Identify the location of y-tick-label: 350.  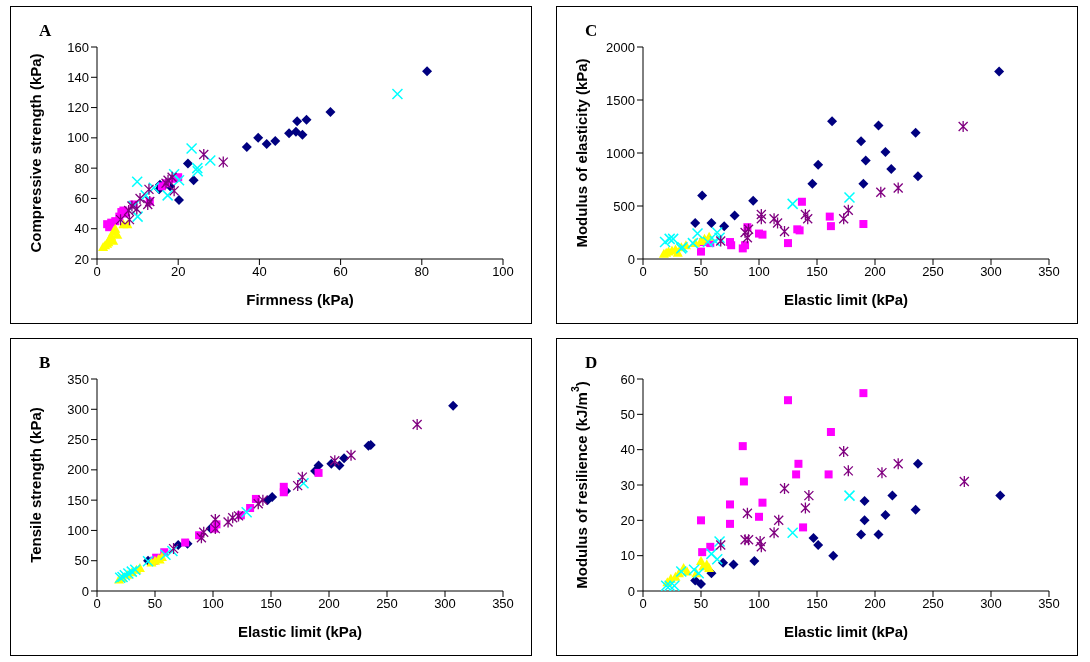
(78, 379).